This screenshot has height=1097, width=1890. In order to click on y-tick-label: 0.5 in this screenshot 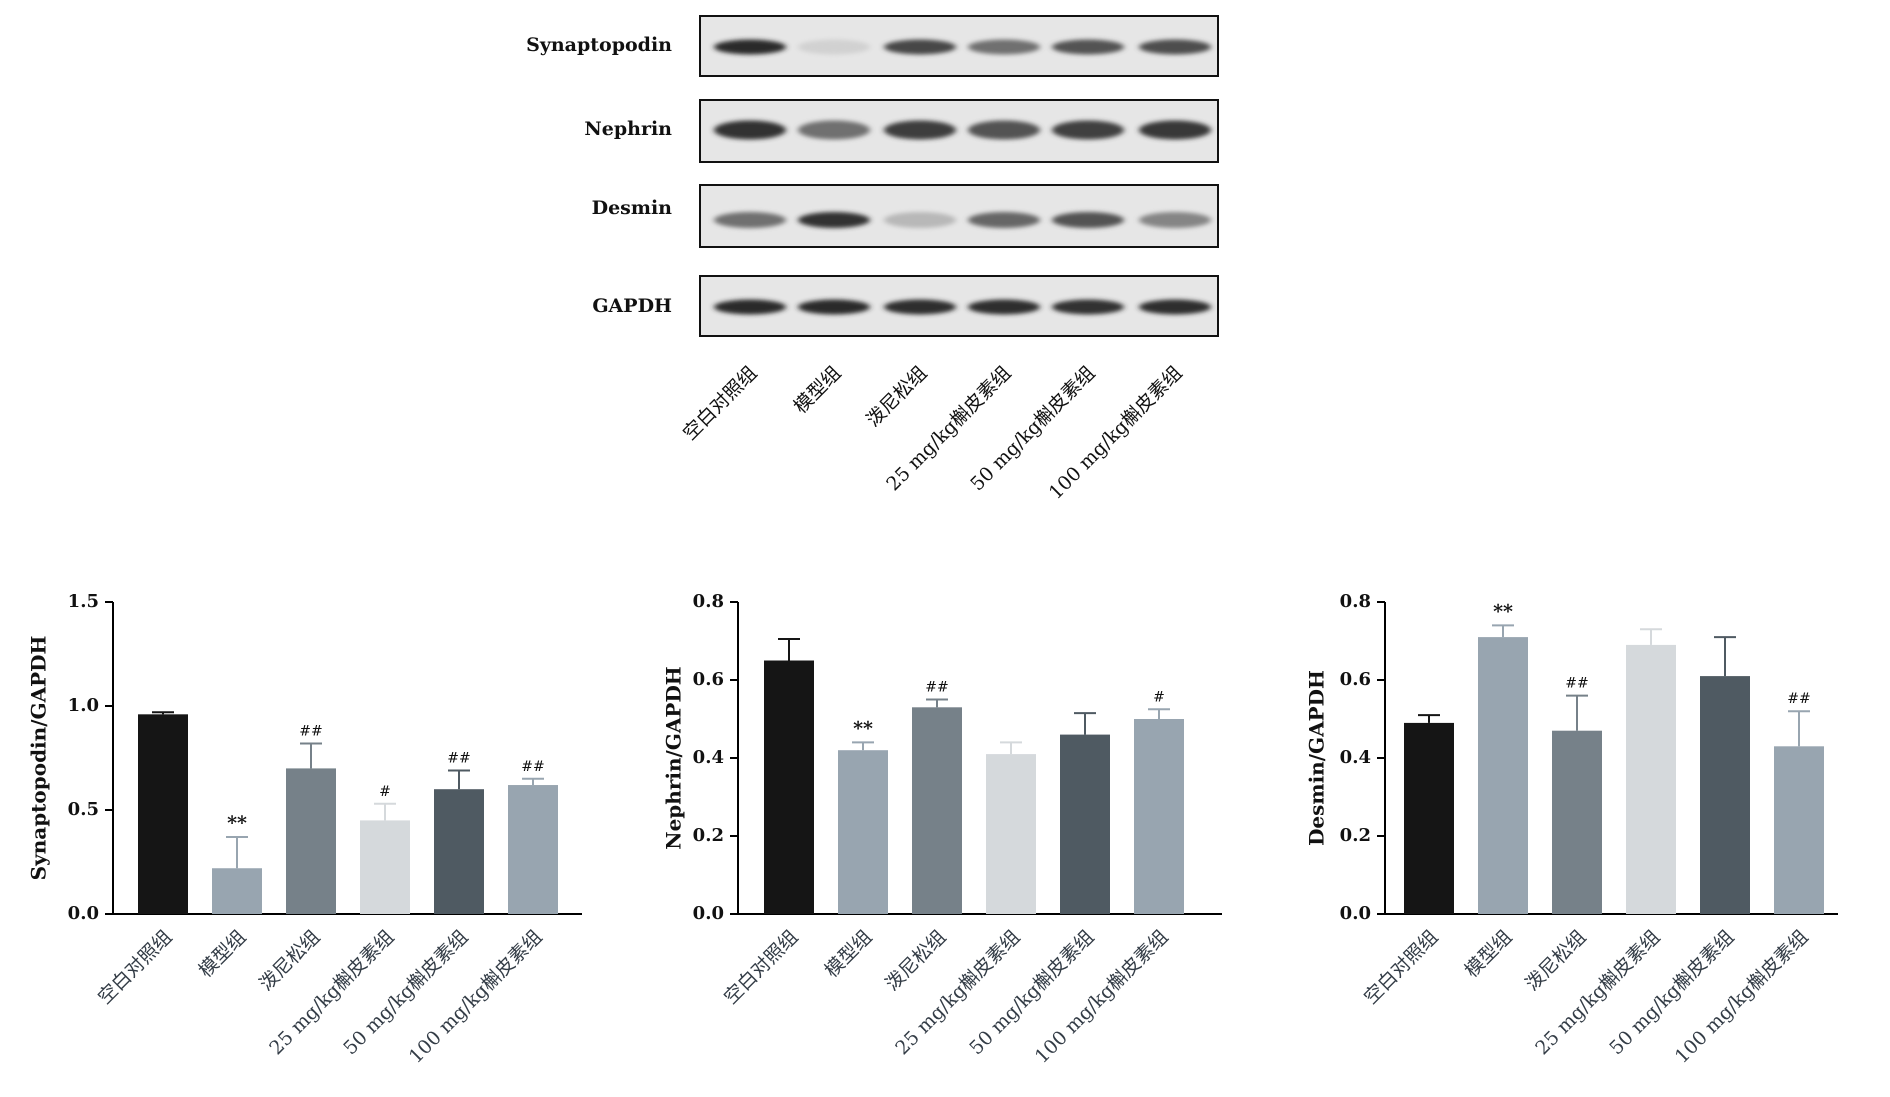, I will do `click(83, 809)`.